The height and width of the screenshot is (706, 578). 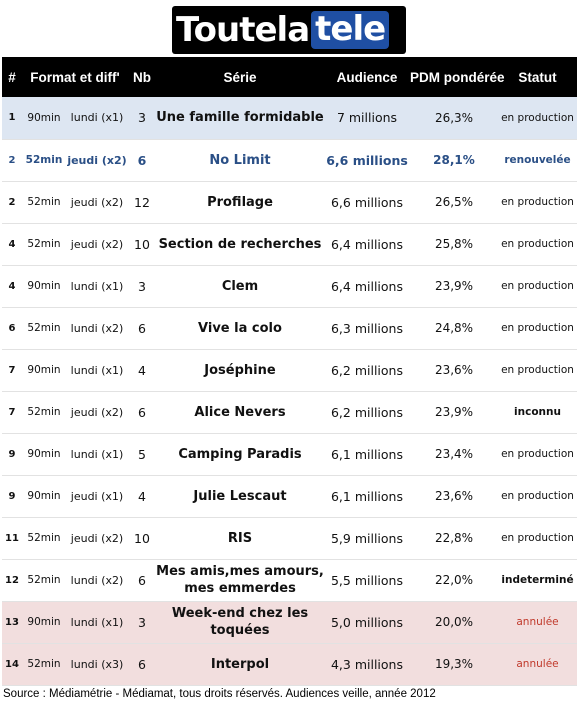 What do you see at coordinates (367, 412) in the screenshot?
I see `audience-cell: 6,2 millions` at bounding box center [367, 412].